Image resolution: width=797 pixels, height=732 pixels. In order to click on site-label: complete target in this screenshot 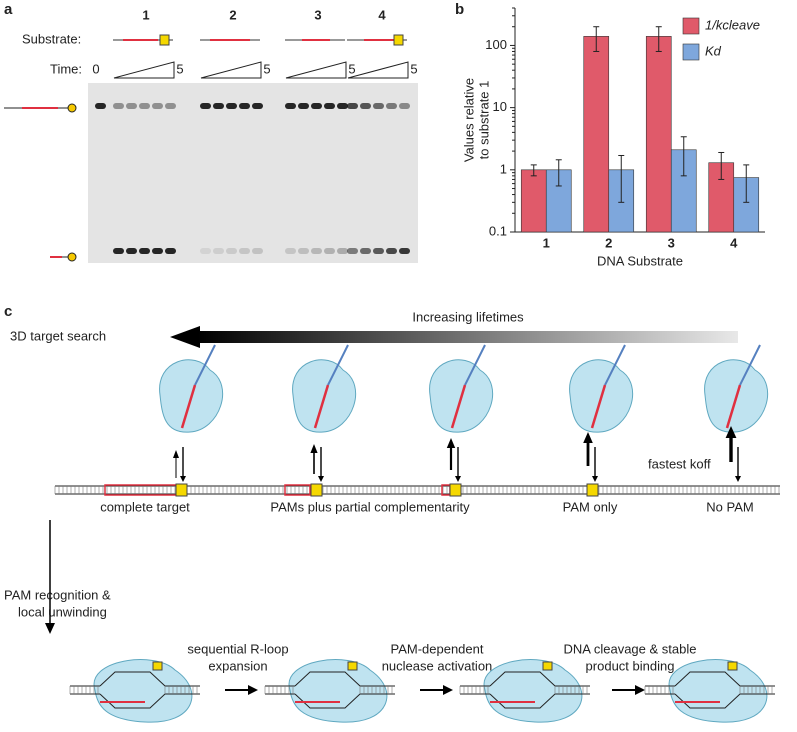, I will do `click(145, 506)`.